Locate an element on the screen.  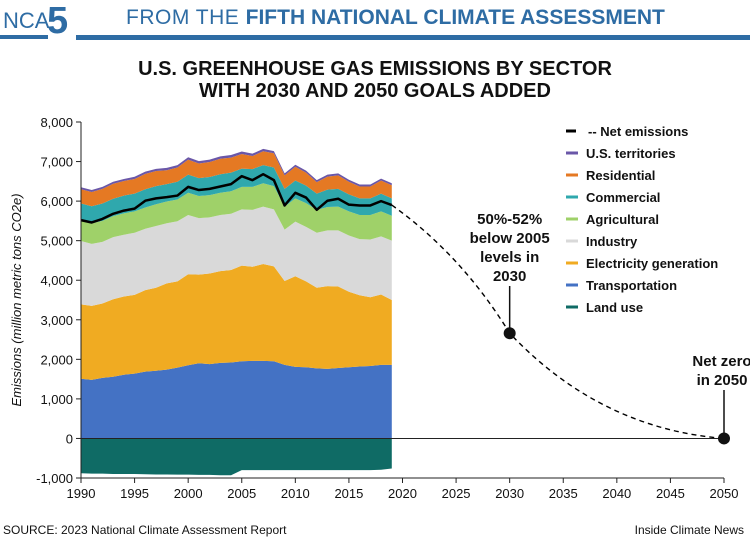
annotation-2030-text: levels in is located at coordinates (509, 257).